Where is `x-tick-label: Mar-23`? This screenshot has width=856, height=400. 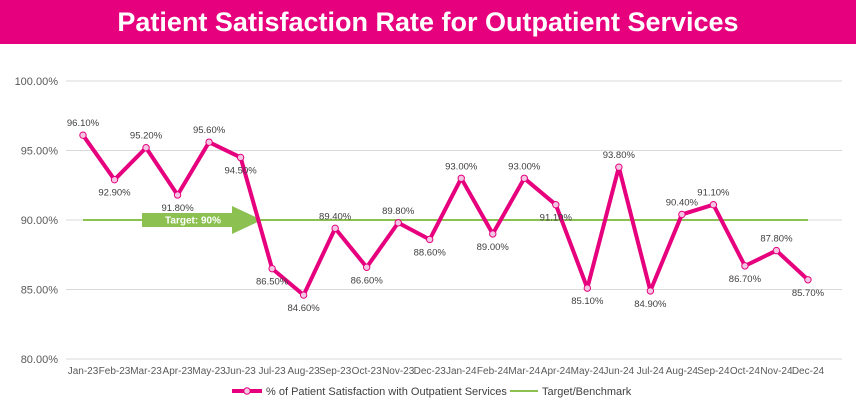
x-tick-label: Mar-23 is located at coordinates (146, 371).